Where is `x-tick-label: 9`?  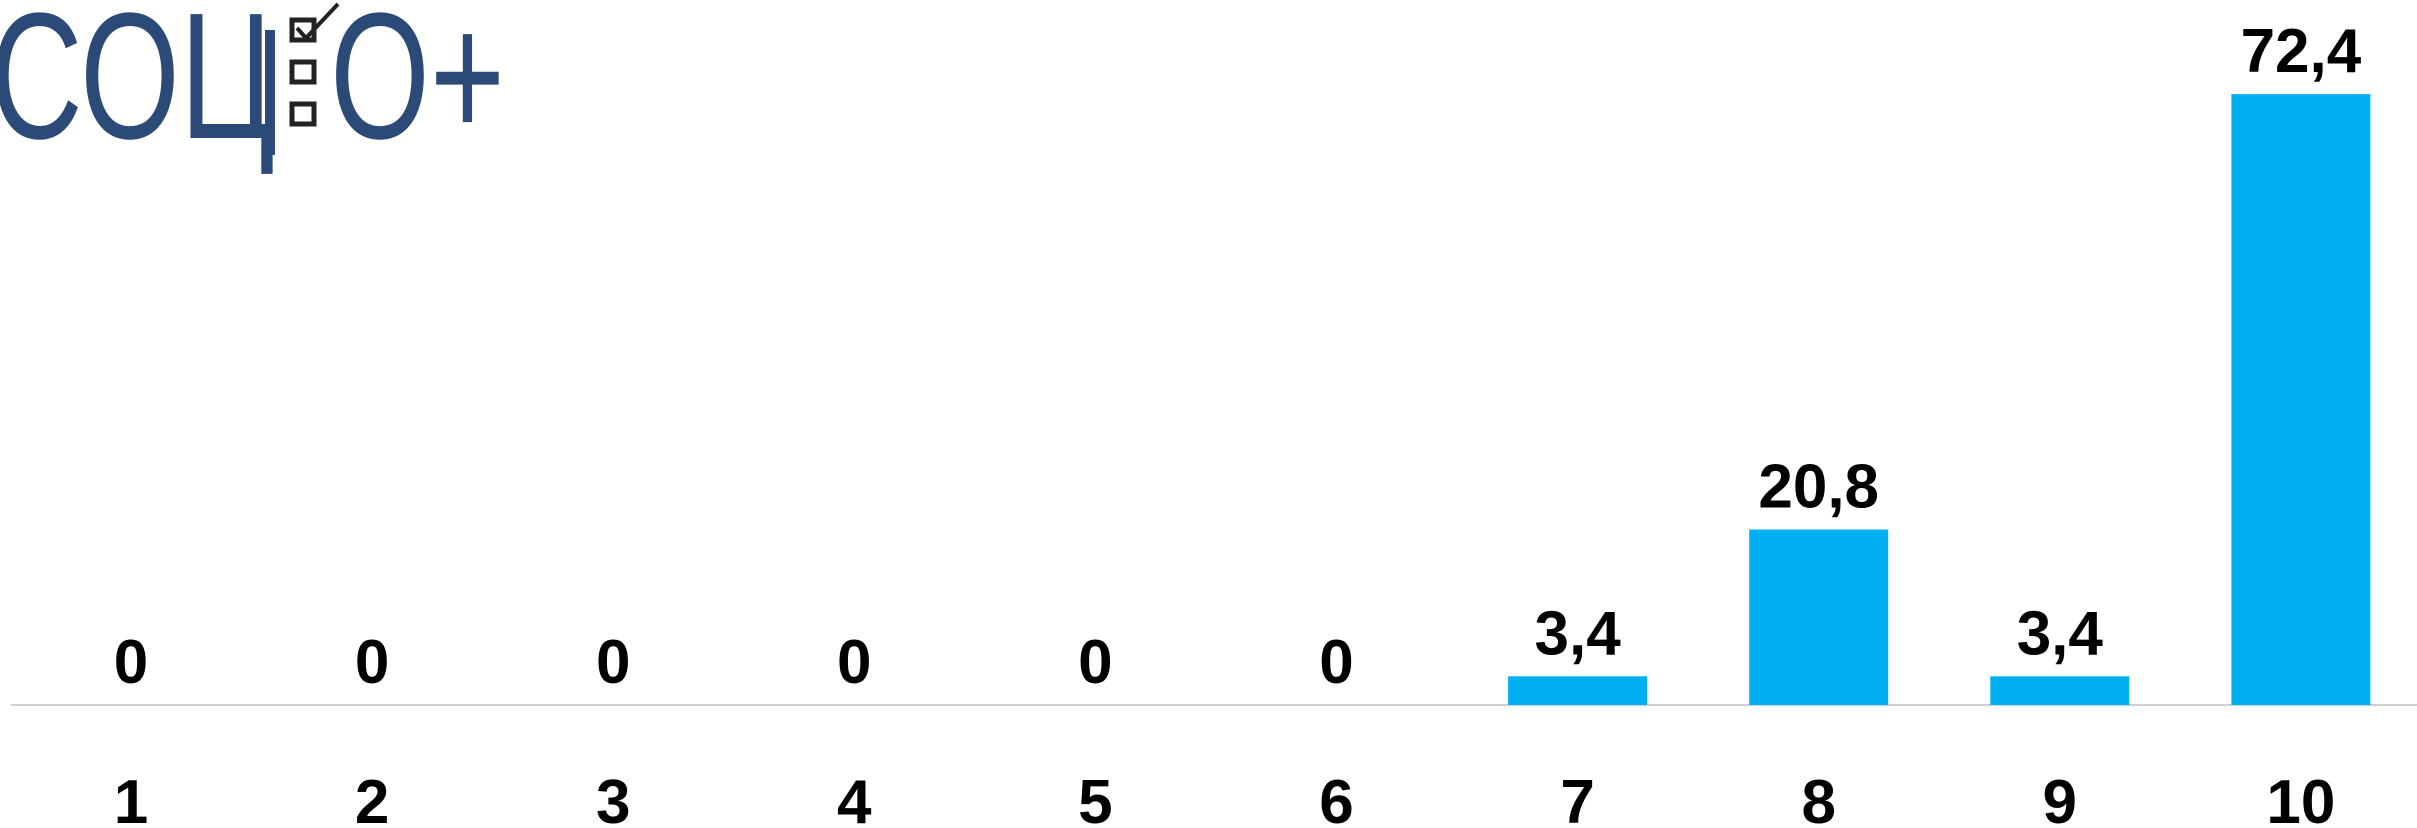
x-tick-label: 9 is located at coordinates (2060, 798).